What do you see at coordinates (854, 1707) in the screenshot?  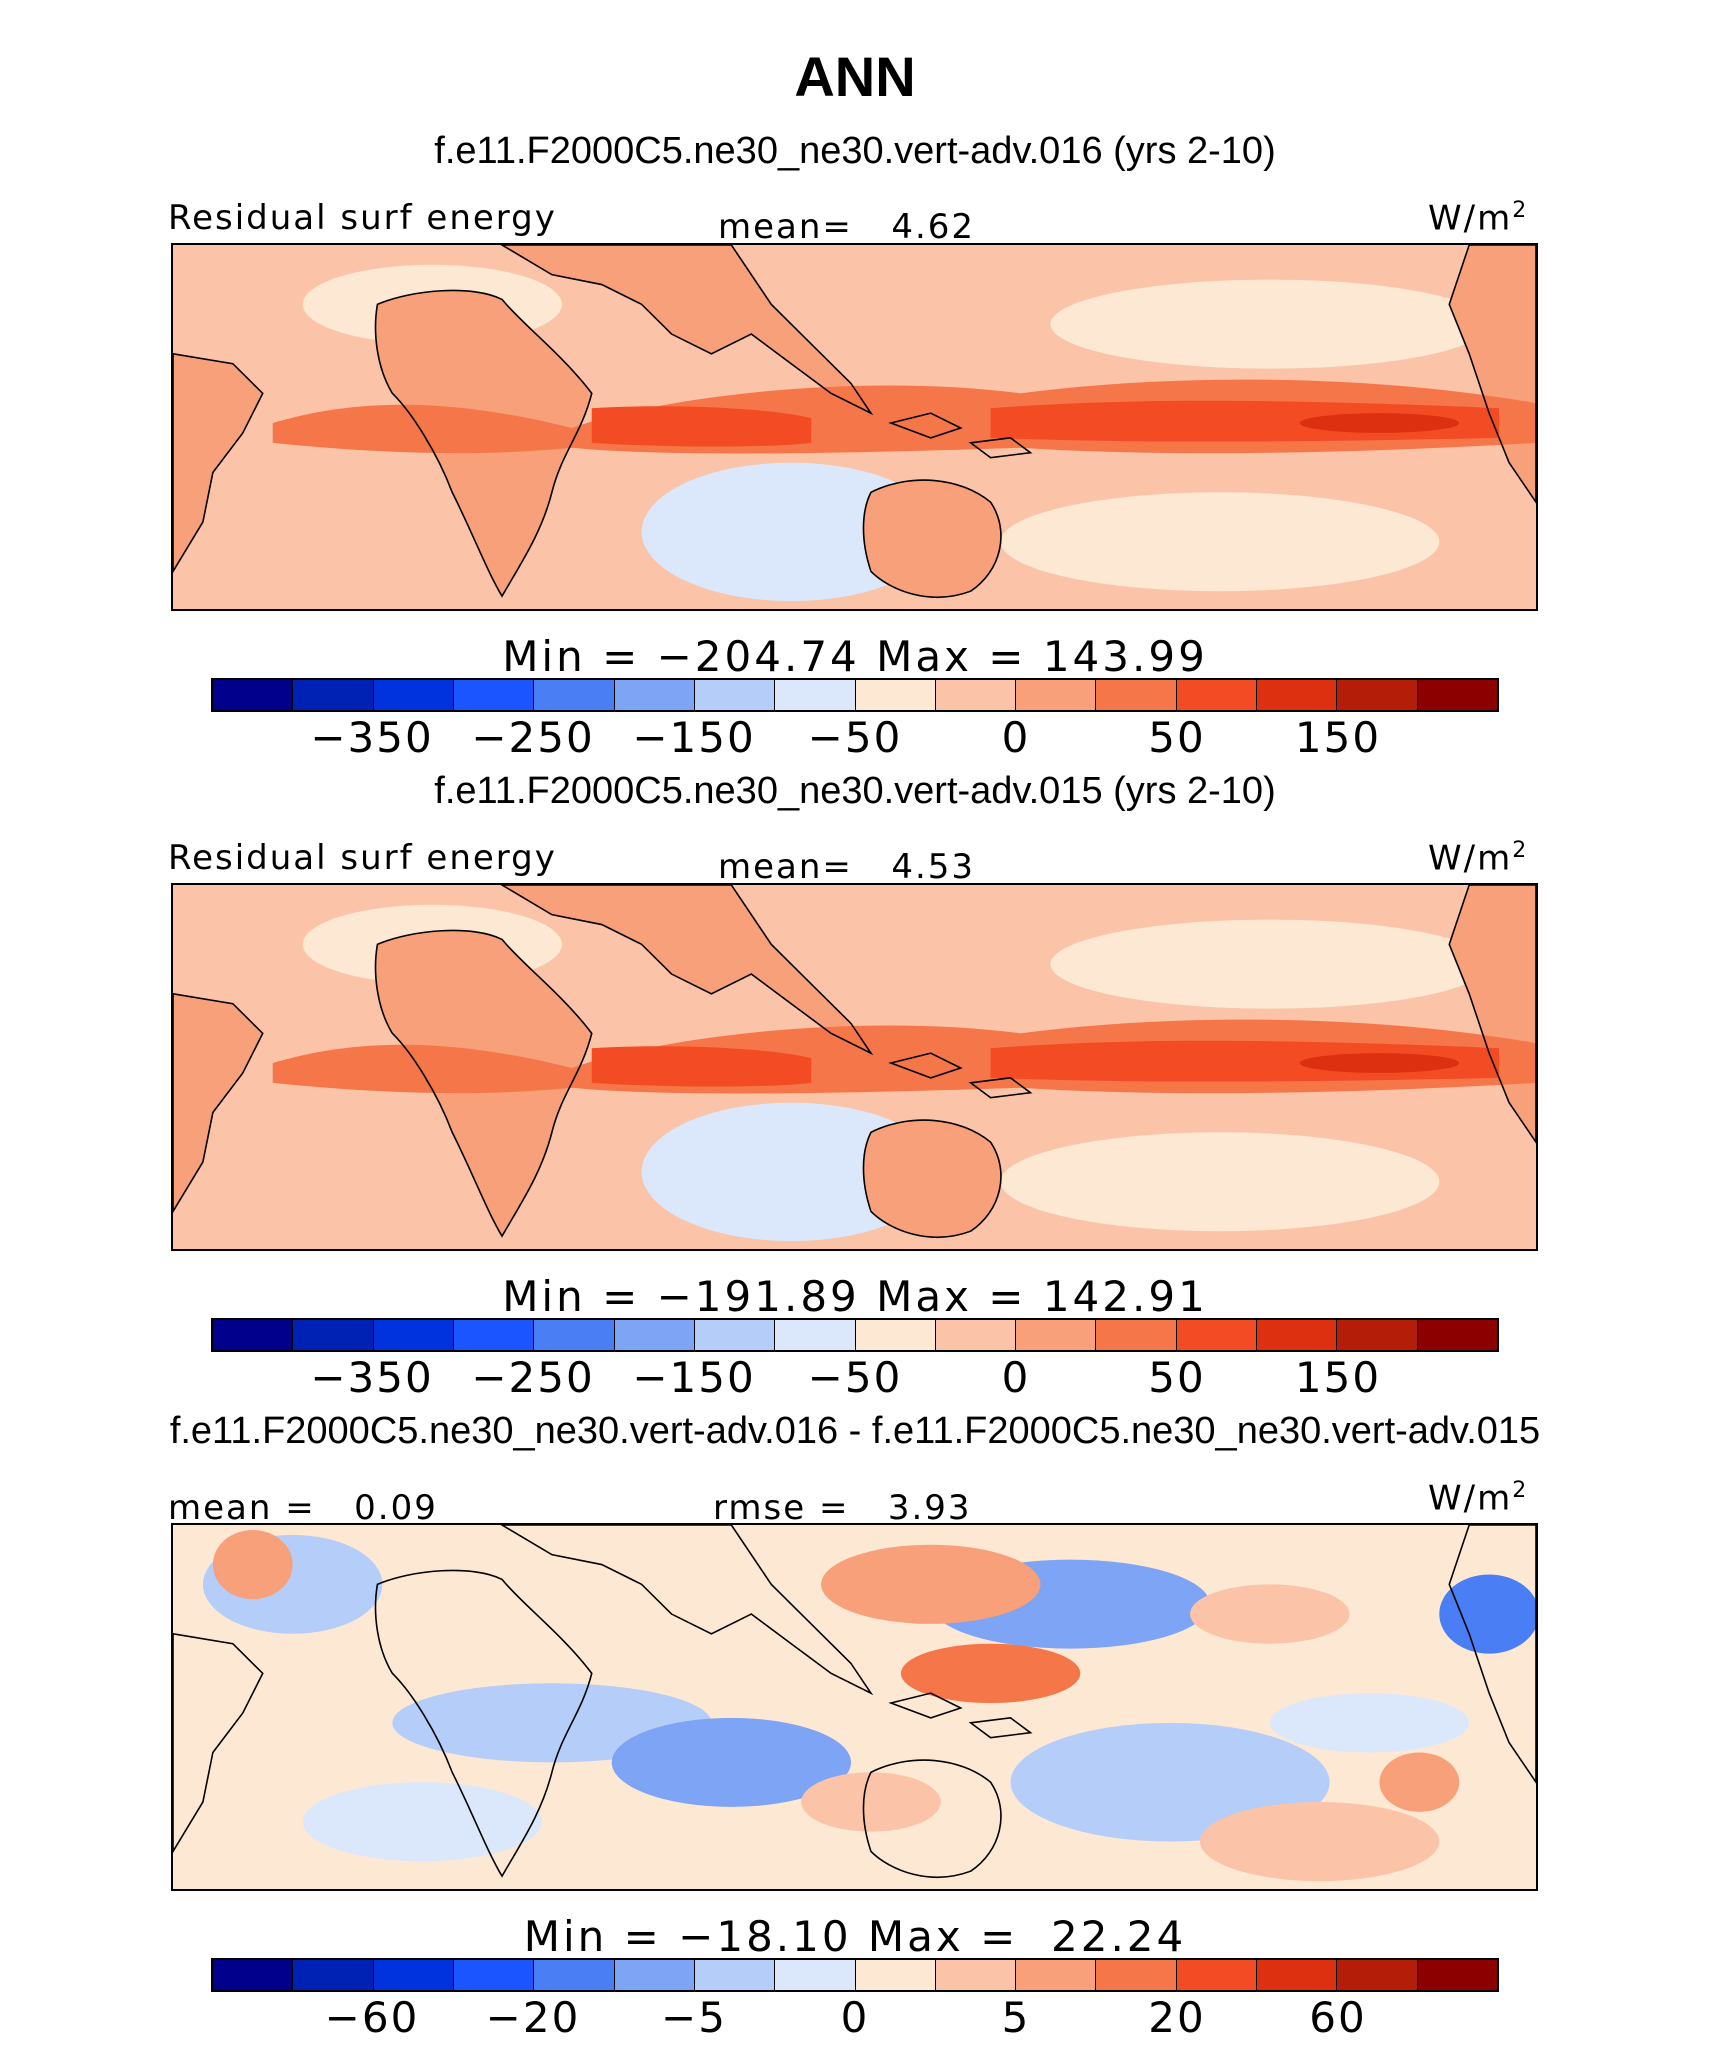 I see `panel-3-map` at bounding box center [854, 1707].